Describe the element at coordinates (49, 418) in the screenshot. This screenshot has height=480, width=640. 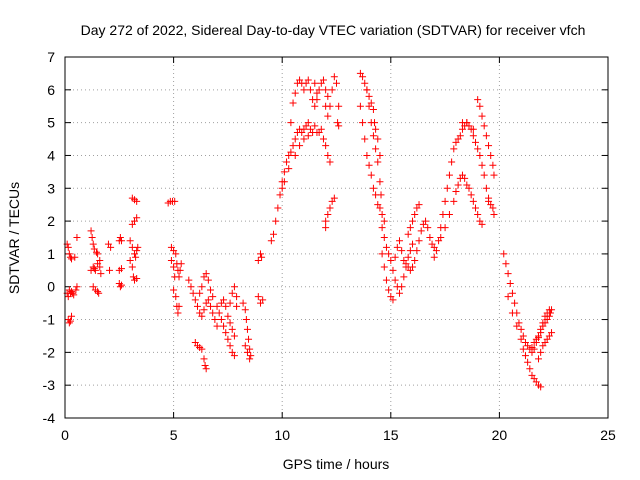
I see `y-tick-label: -4` at that location.